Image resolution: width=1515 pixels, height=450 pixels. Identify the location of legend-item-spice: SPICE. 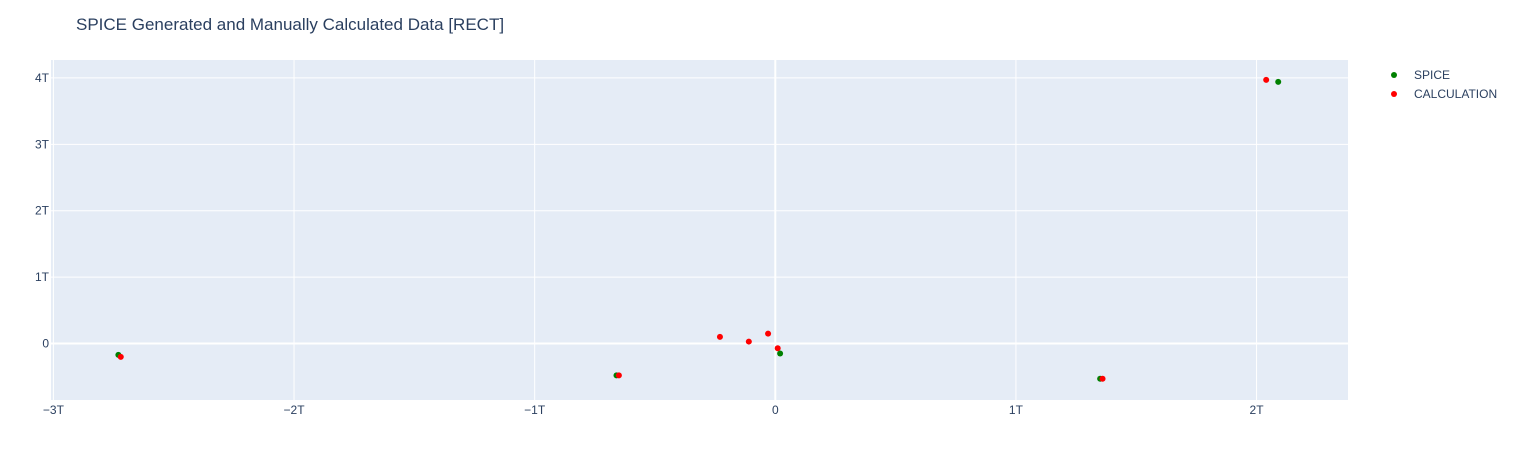
(1420, 75).